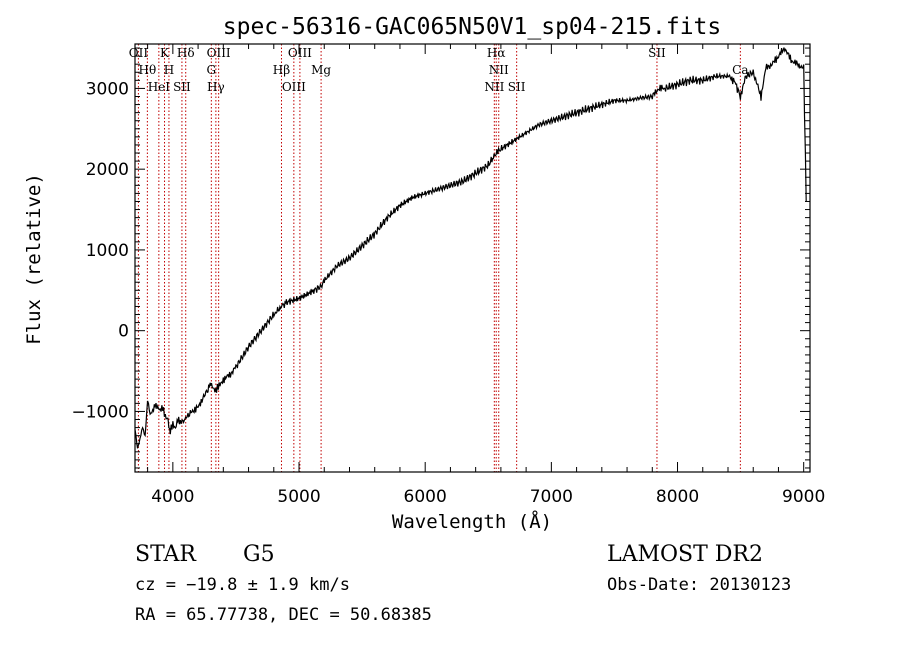  Describe the element at coordinates (298, 497) in the screenshot. I see `x-tick-label: 5000` at that location.